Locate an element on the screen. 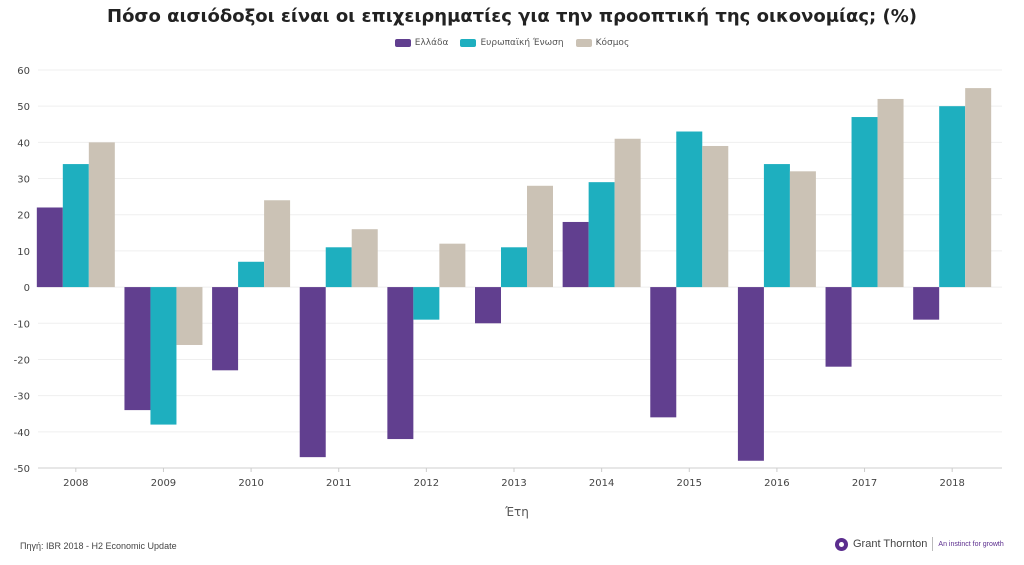 The width and height of the screenshot is (1024, 565). legend-item-eu: Ευρωπαϊκή Ένωση is located at coordinates (512, 43).